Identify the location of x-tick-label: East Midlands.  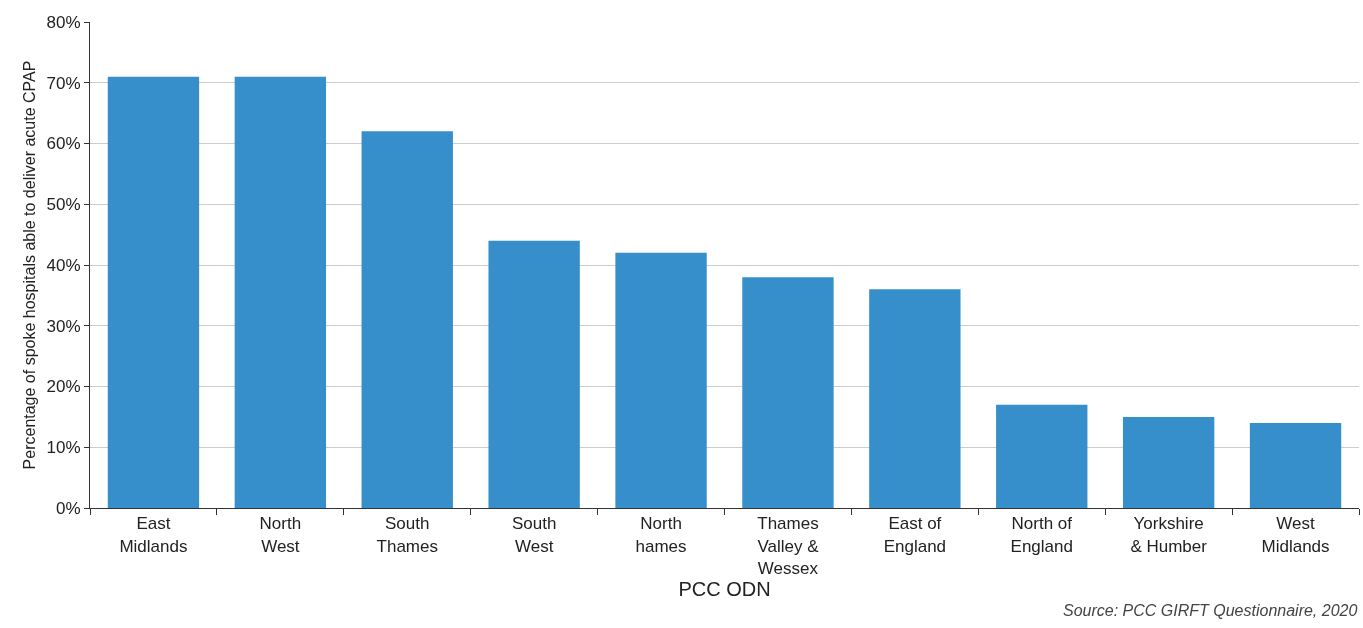
(153, 535).